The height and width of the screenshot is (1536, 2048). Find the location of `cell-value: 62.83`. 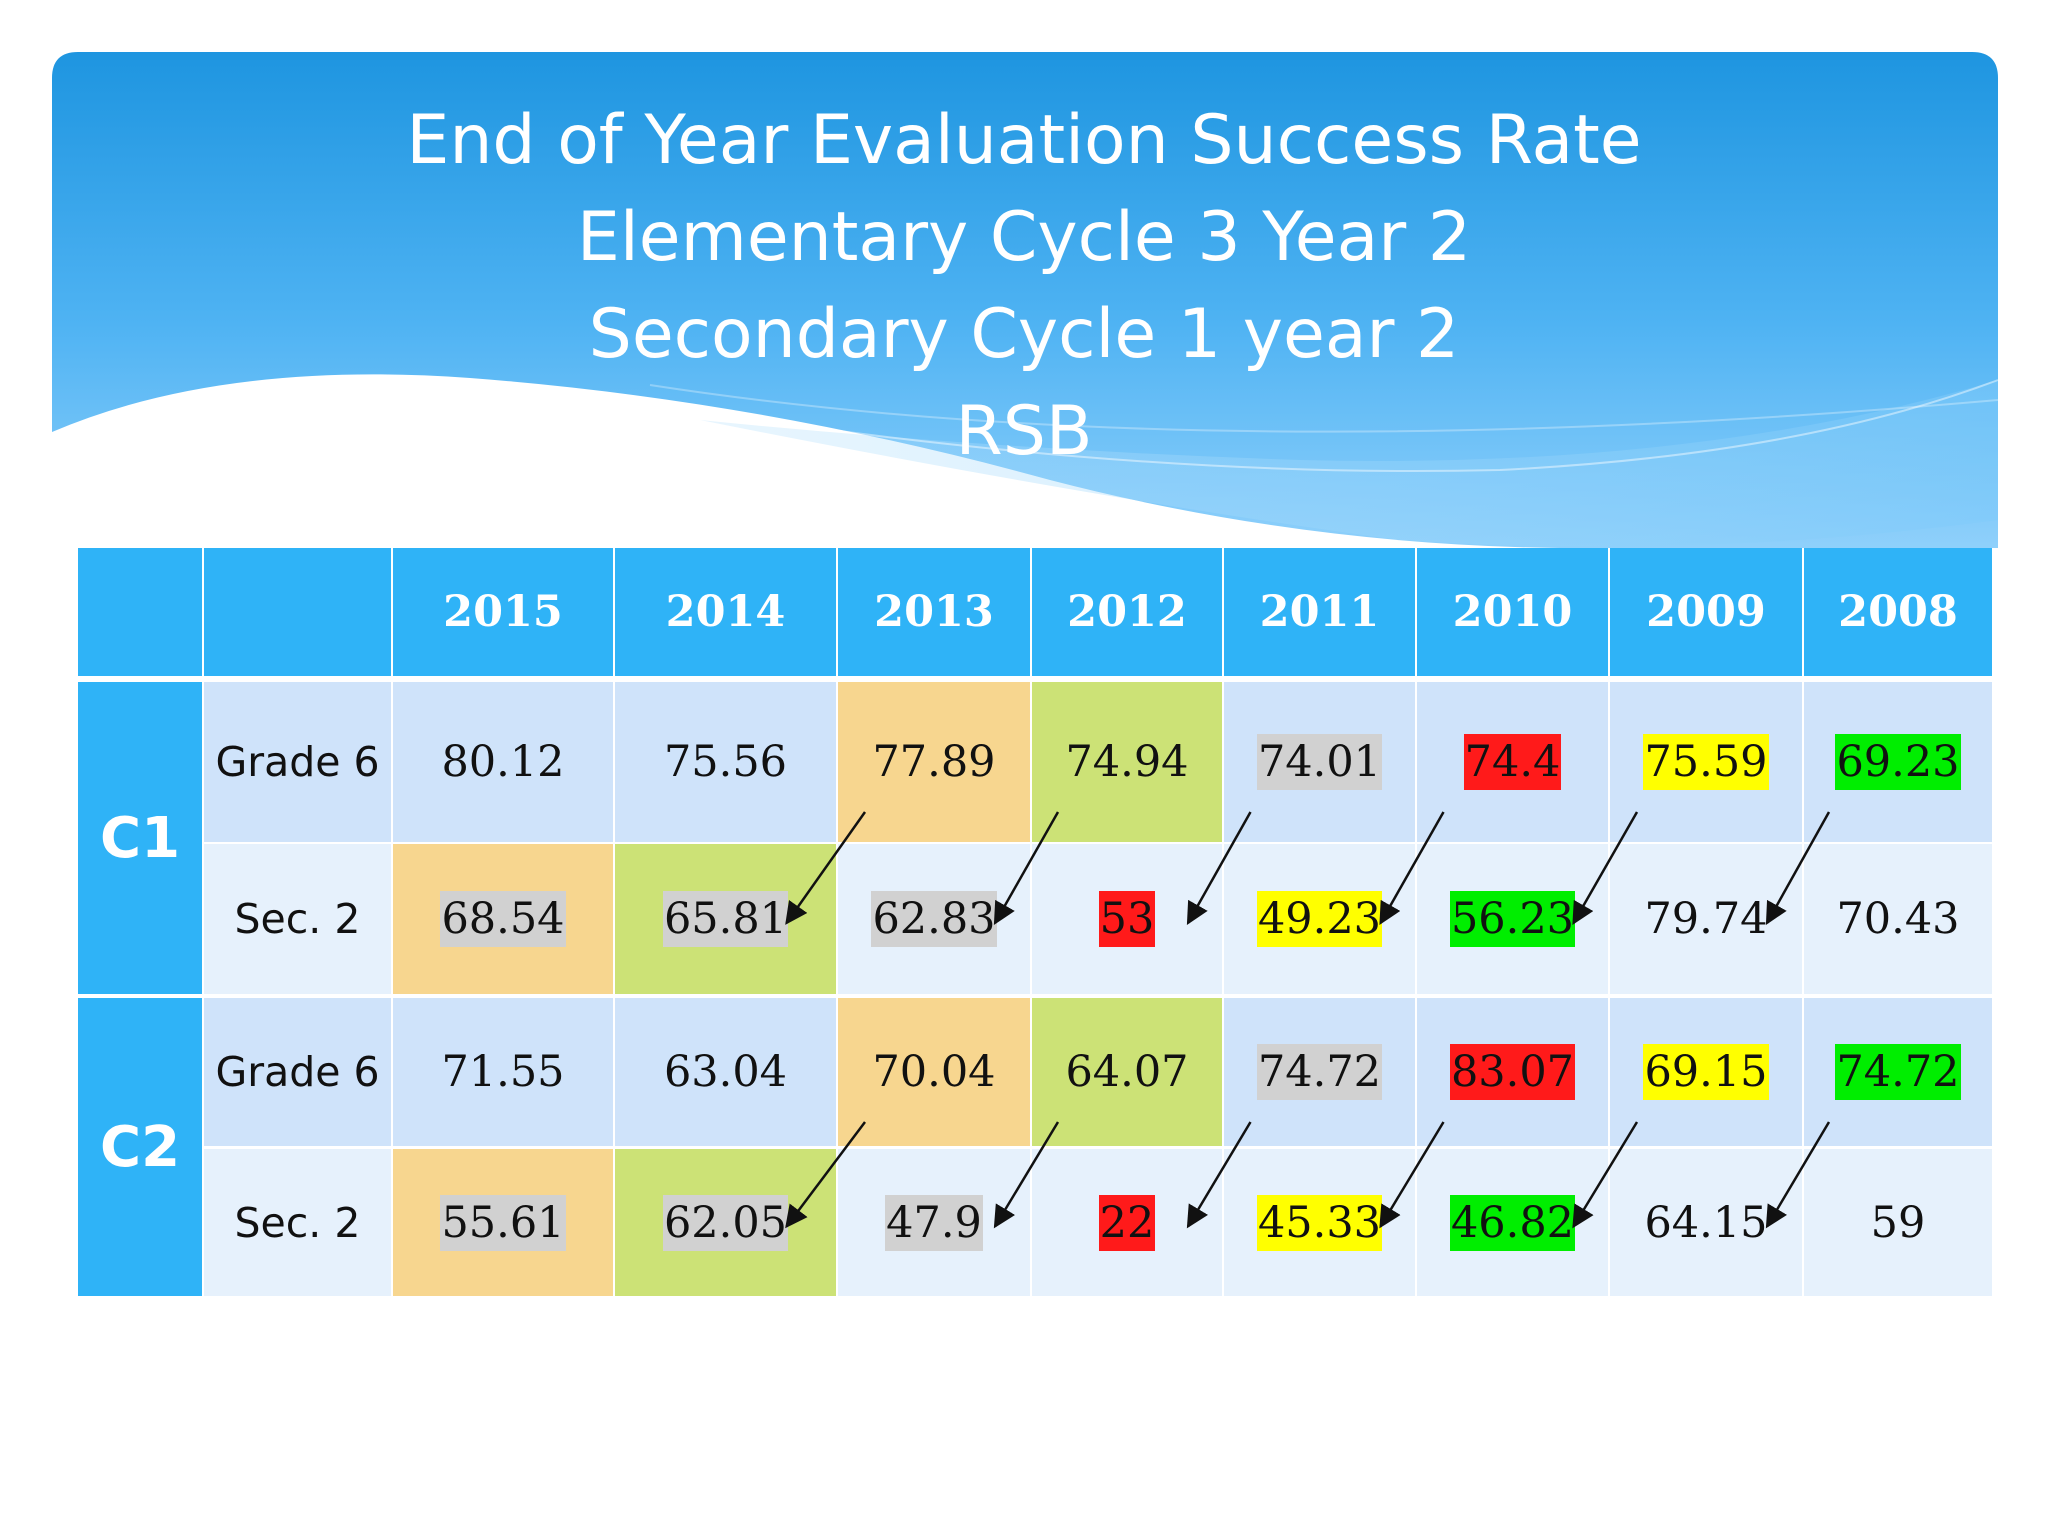

cell-value: 62.83 is located at coordinates (934, 919).